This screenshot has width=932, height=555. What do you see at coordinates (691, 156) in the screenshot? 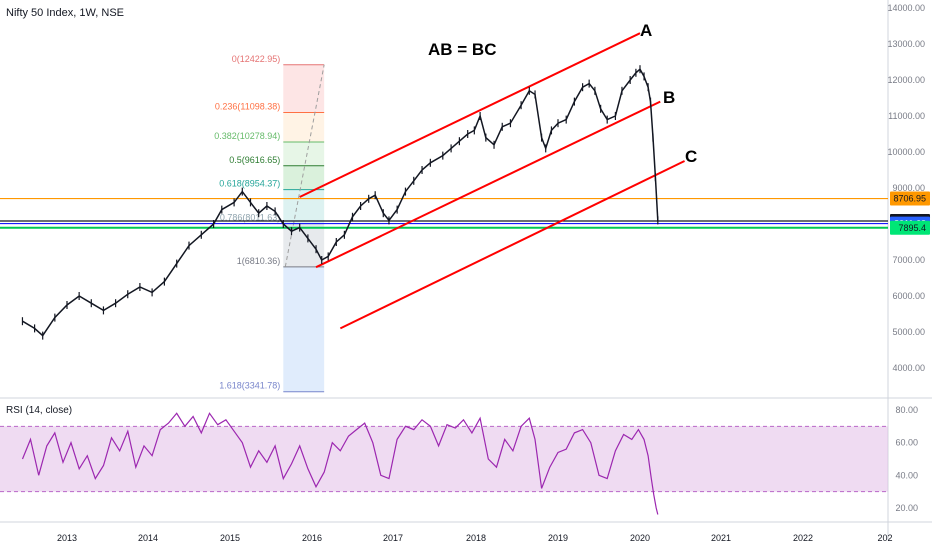
I see `label-c: C` at bounding box center [691, 156].